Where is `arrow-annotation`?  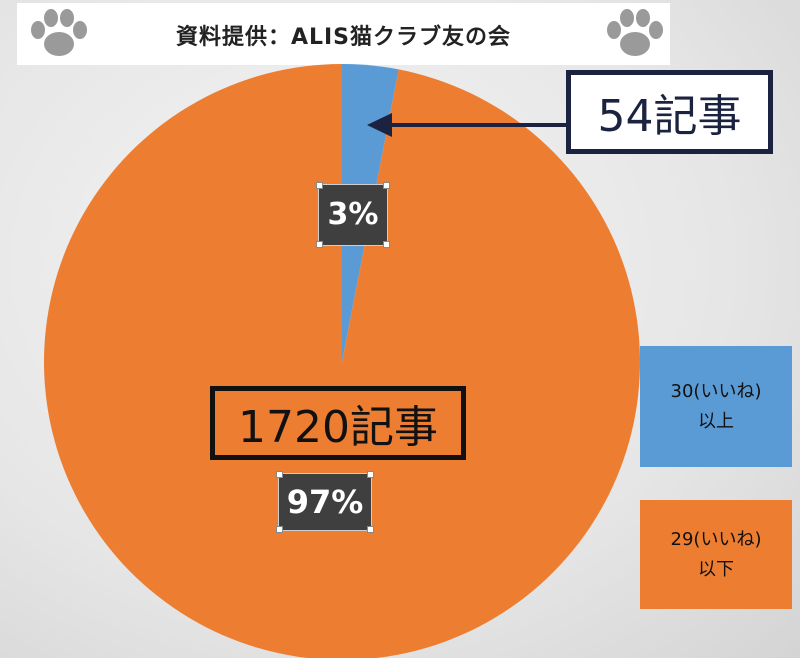 arrow-annotation is located at coordinates (466, 125).